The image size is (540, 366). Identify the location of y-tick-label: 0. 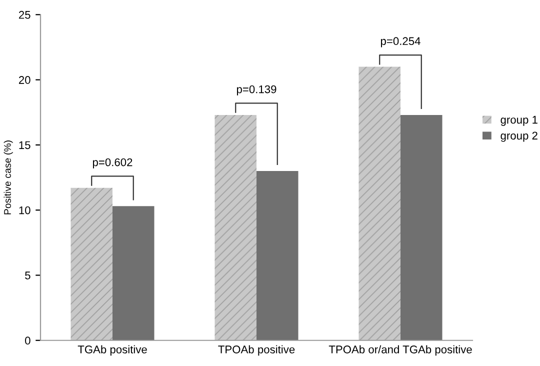
(27, 340).